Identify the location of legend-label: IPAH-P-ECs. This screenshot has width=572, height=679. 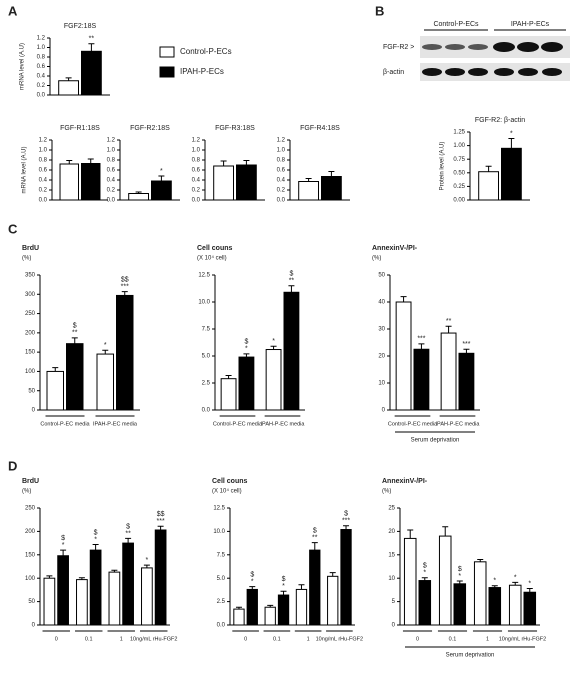
(202, 71).